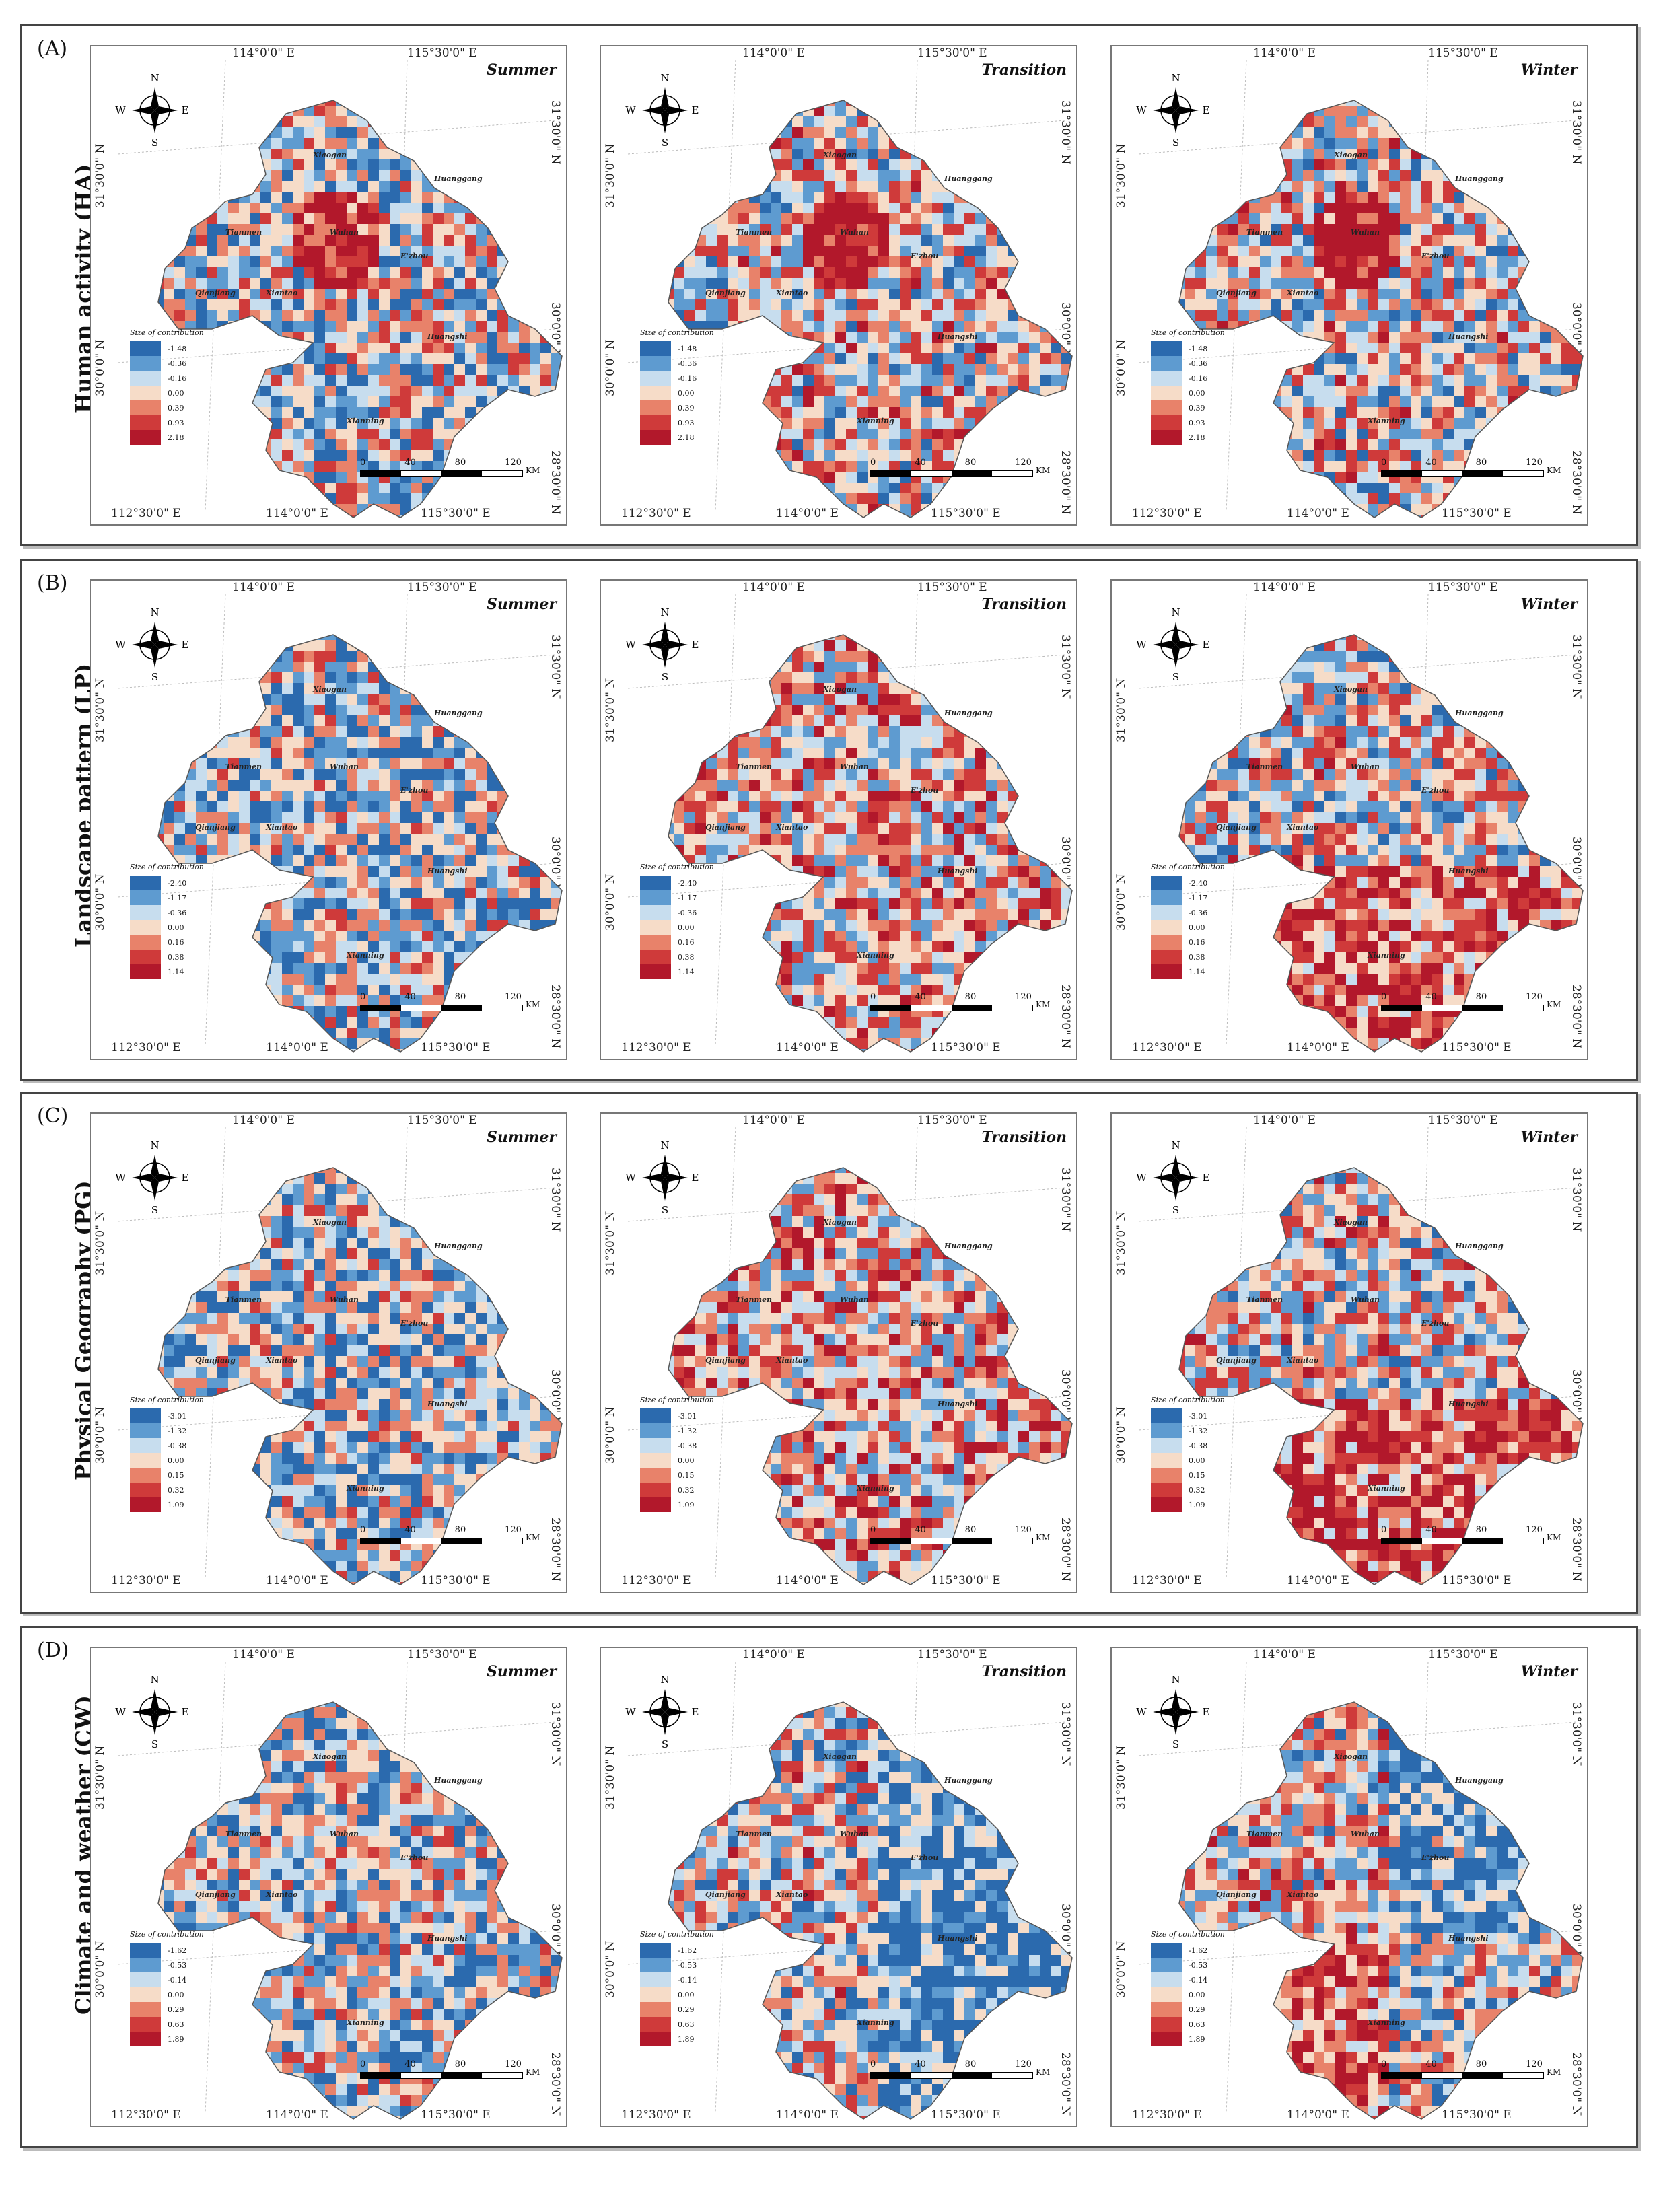 Image resolution: width=1661 pixels, height=2212 pixels. Describe the element at coordinates (1188, 1430) in the screenshot. I see `legend-row: -1.32` at that location.